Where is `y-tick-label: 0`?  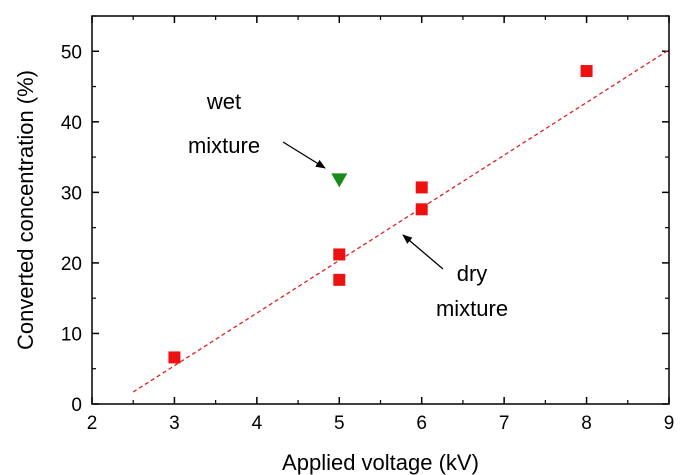
y-tick-label: 0 is located at coordinates (76, 405).